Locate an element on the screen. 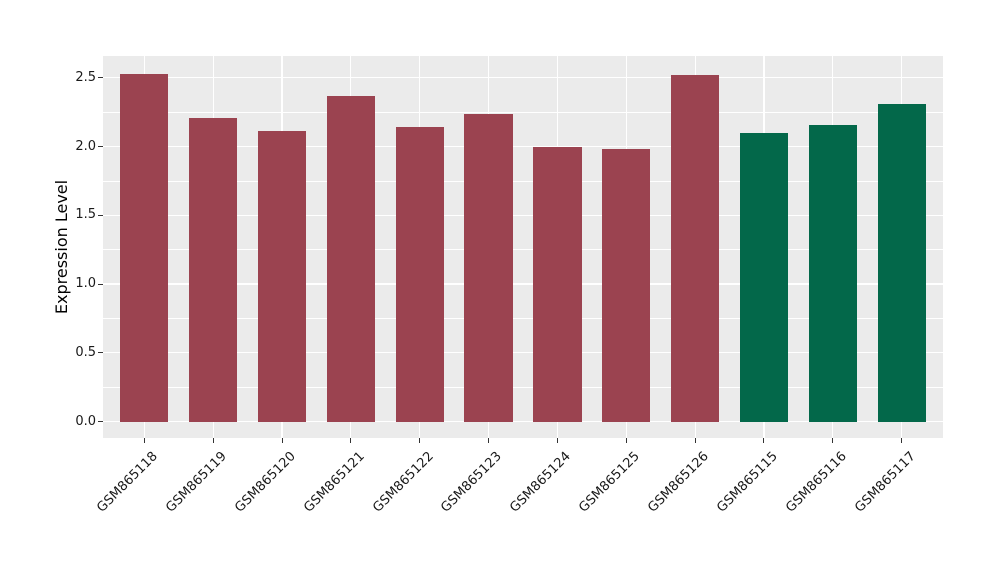 This screenshot has width=1000, height=580. x-axis-tick-label: GSM865120 is located at coordinates (265, 482).